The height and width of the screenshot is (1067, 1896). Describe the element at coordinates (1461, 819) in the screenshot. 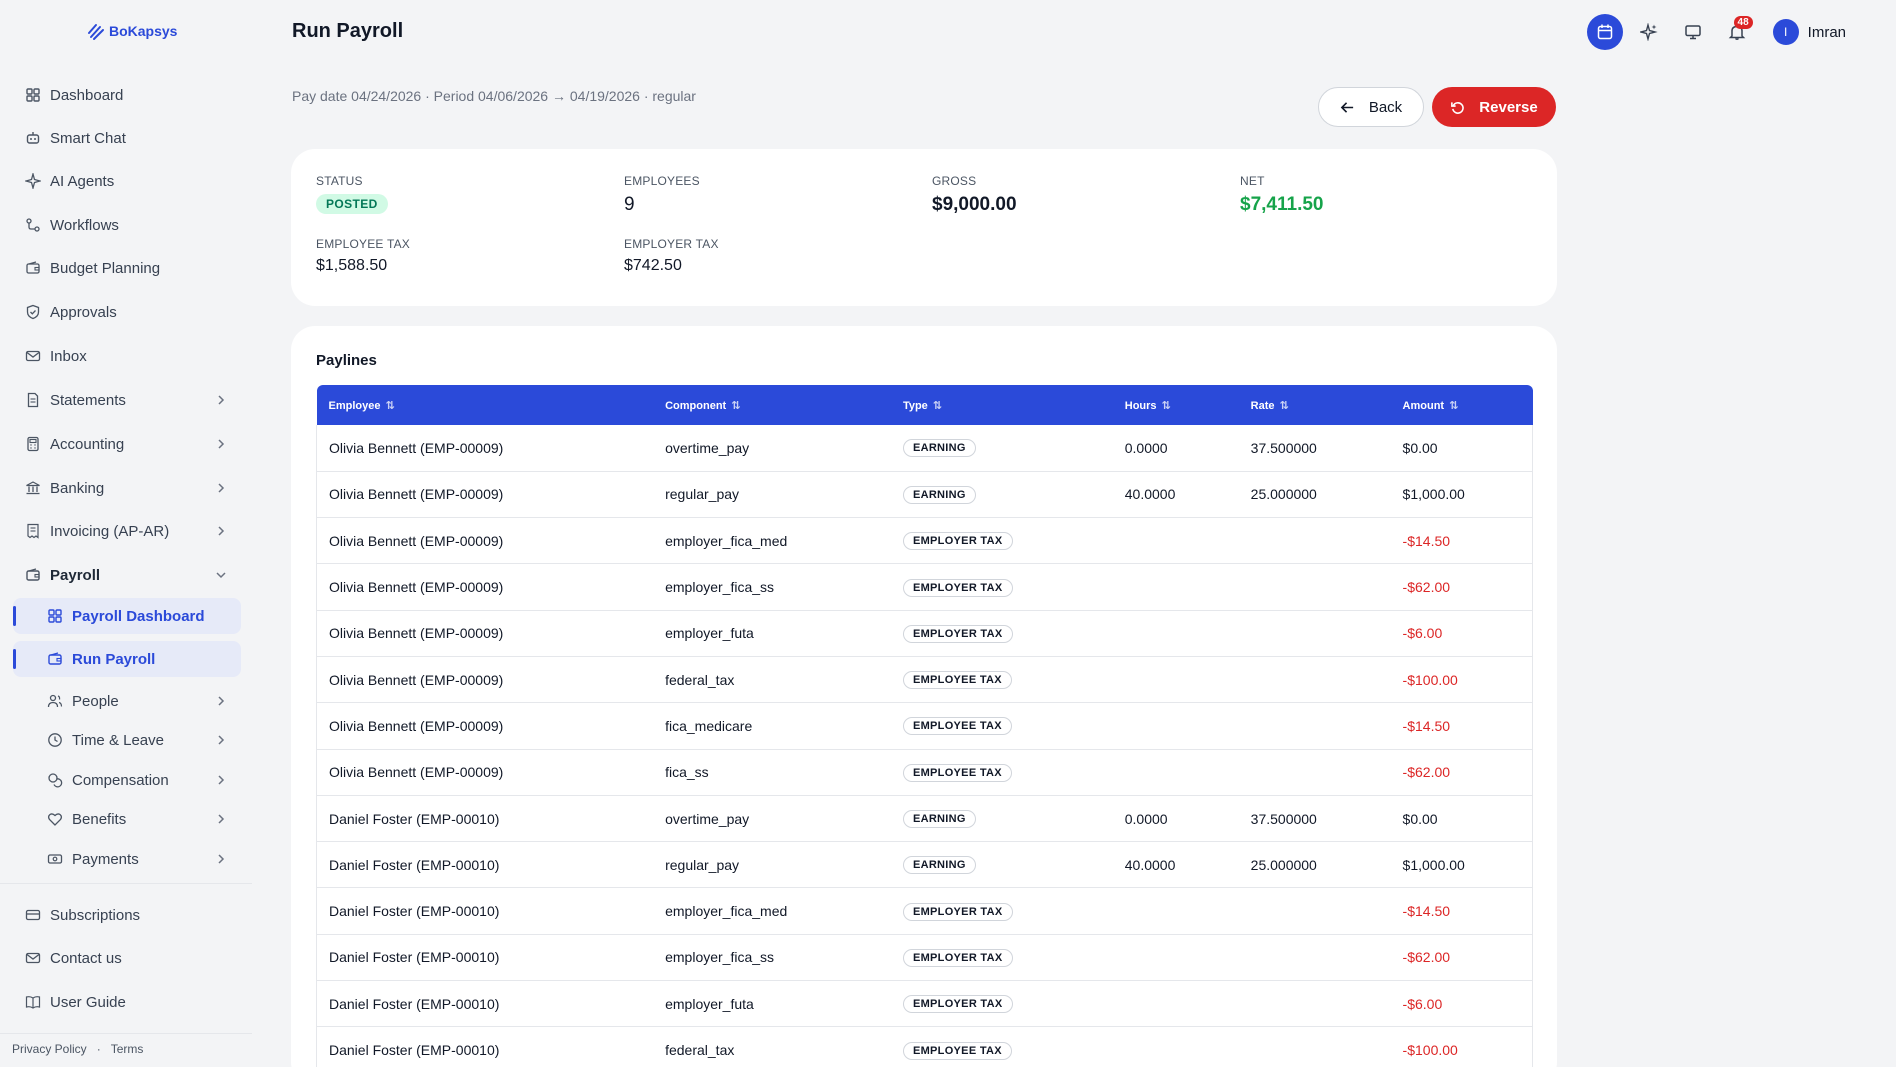

I see `cell-amount: $0.00` at that location.